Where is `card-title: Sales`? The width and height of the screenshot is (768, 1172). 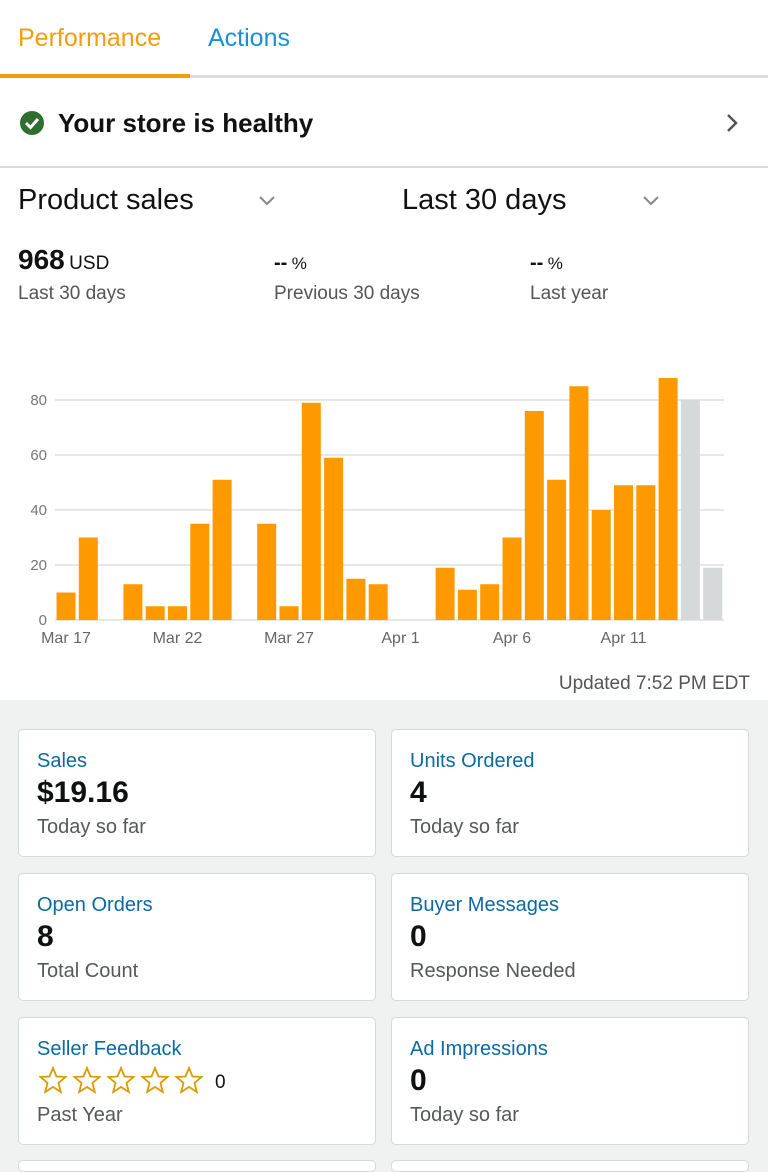 card-title: Sales is located at coordinates (62, 761).